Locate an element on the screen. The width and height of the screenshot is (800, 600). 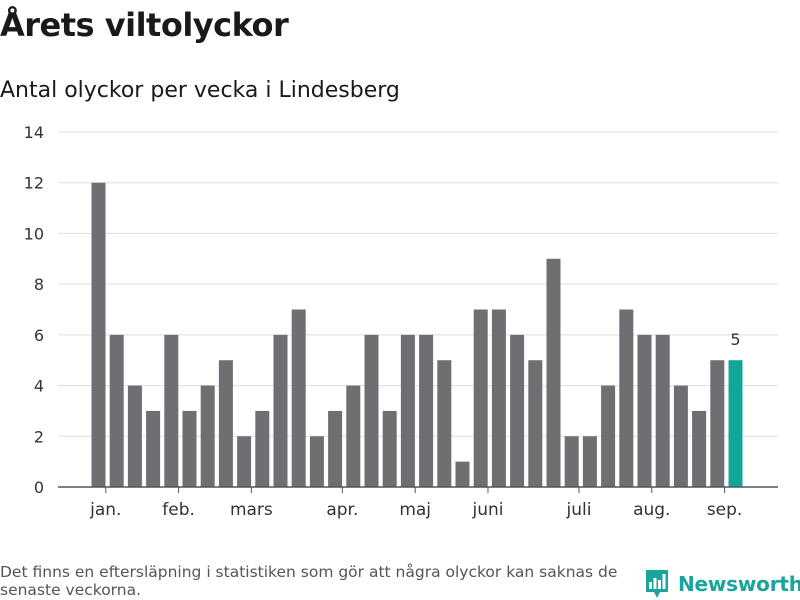
x-tick-label: juni is located at coordinates (487, 510).